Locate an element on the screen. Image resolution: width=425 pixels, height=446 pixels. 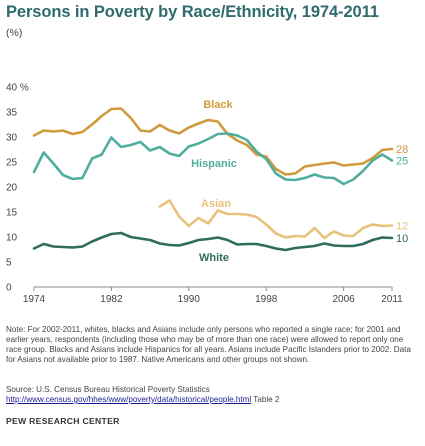
series-line-black is located at coordinates (213, 141).